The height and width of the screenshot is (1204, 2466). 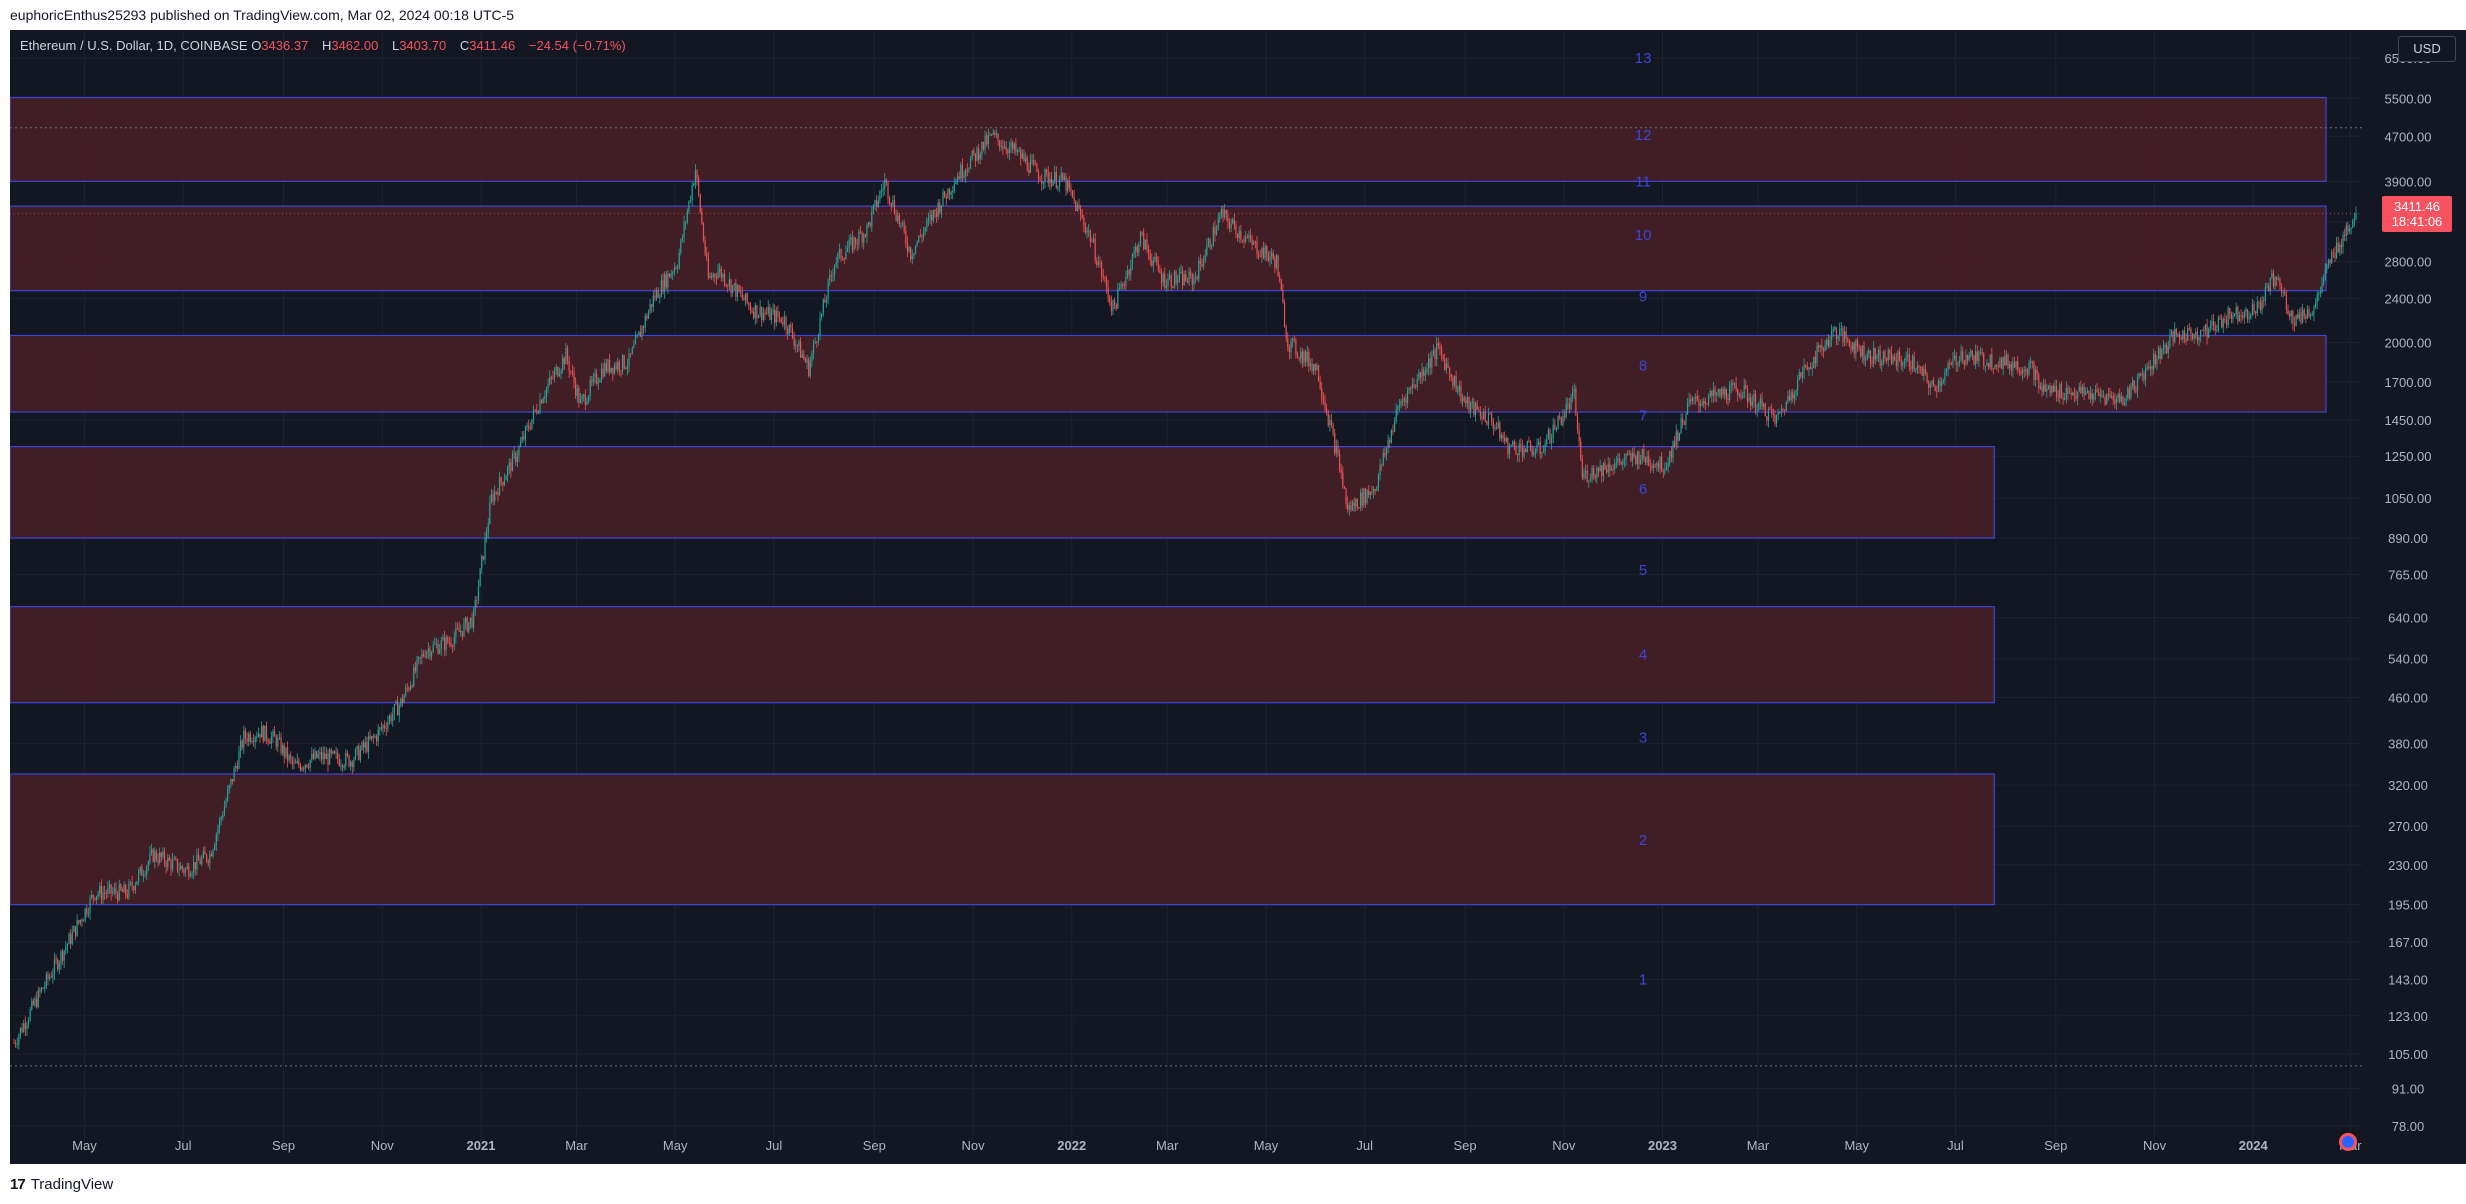 What do you see at coordinates (874, 1145) in the screenshot?
I see `x-axis-tick-label: Sep` at bounding box center [874, 1145].